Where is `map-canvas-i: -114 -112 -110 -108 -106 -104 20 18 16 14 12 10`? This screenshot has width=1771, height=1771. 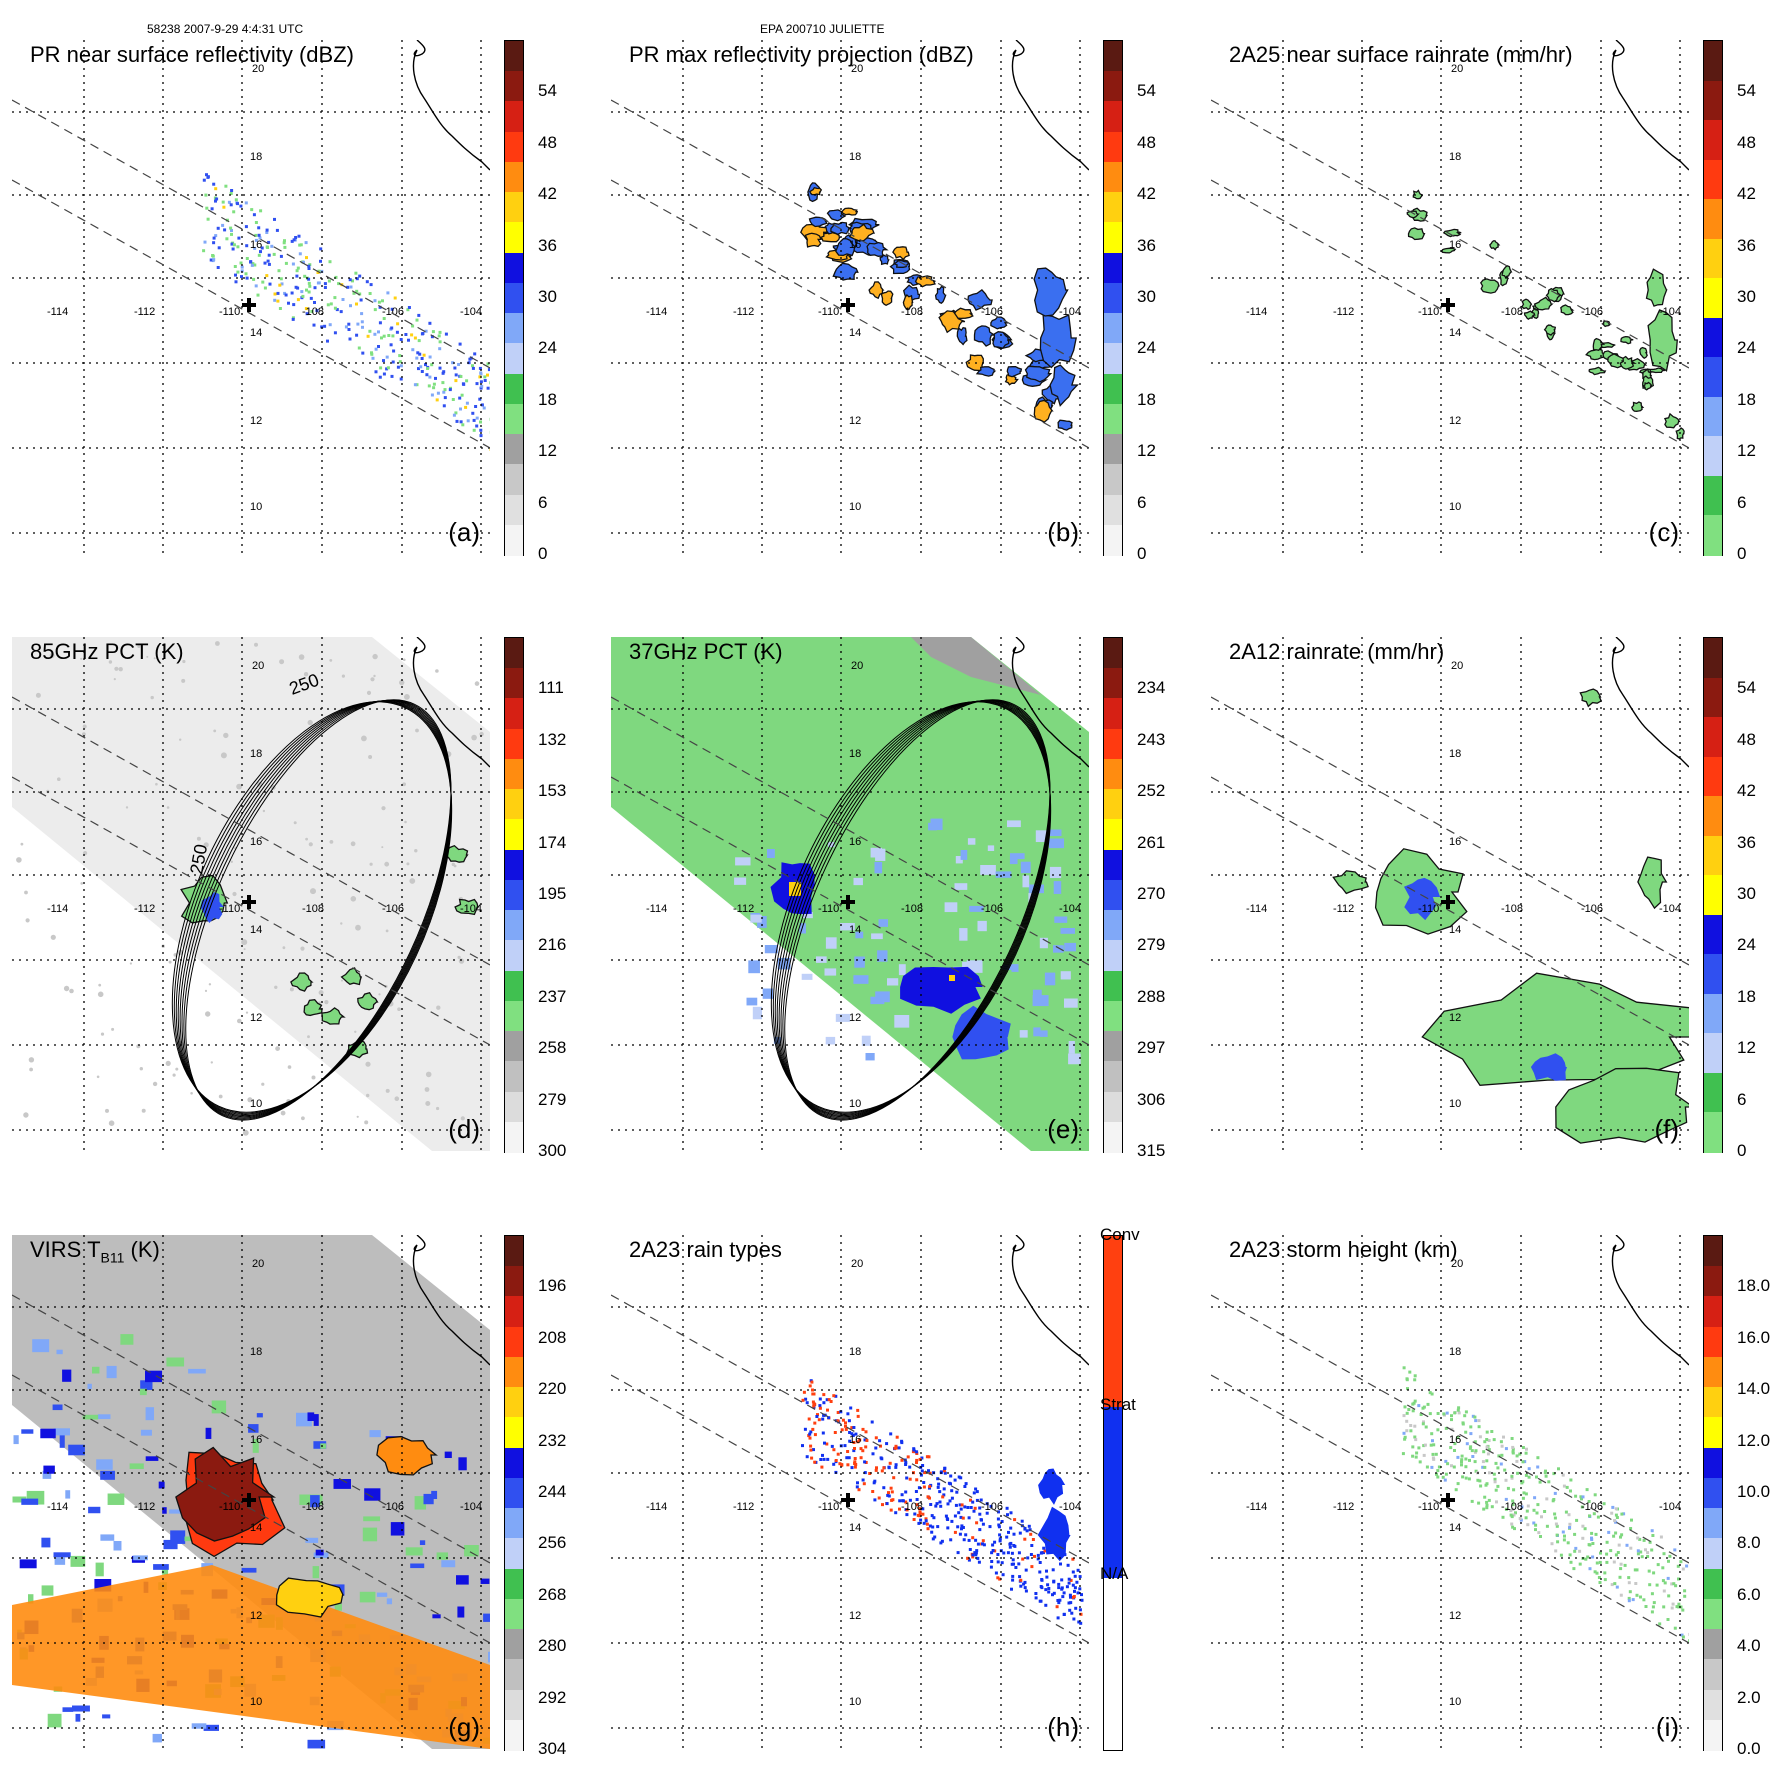
map-canvas-i: -114 -112 -110 -108 -106 -104 20 18 16 14 12 10 is located at coordinates (1450, 1492).